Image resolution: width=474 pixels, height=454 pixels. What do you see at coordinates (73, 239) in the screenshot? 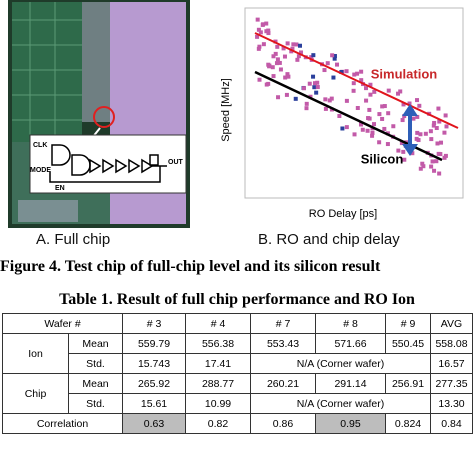
I see `panel-caption: A. Full chip` at bounding box center [73, 239].